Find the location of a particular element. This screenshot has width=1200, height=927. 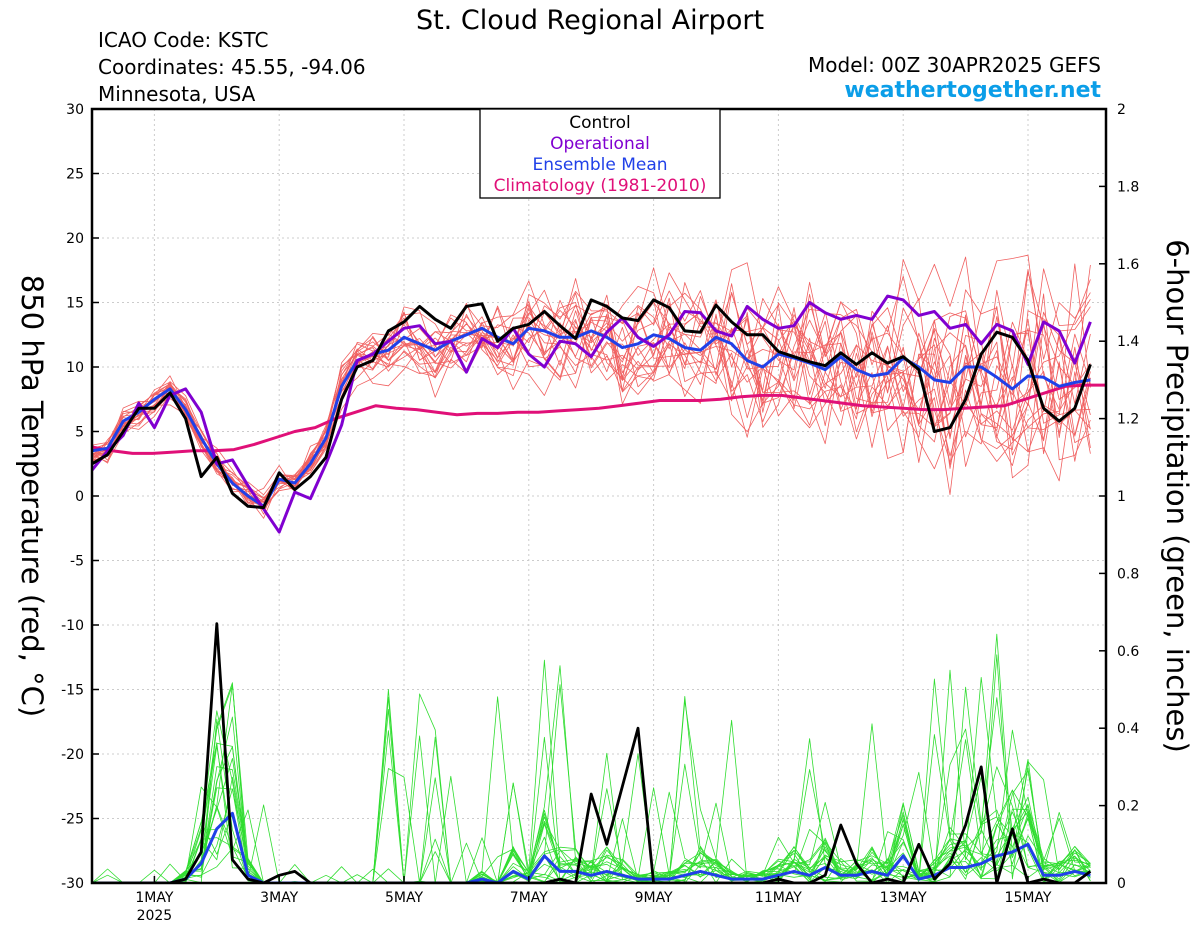

coordinates: Coordinates: 45.55, -94.06 is located at coordinates (232, 67).